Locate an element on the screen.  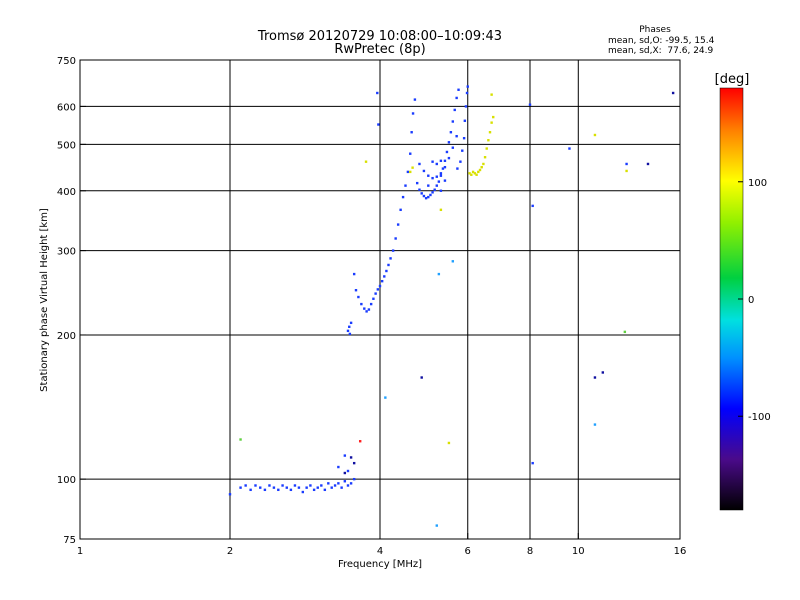
x-tick-label: 4 is located at coordinates (380, 551).